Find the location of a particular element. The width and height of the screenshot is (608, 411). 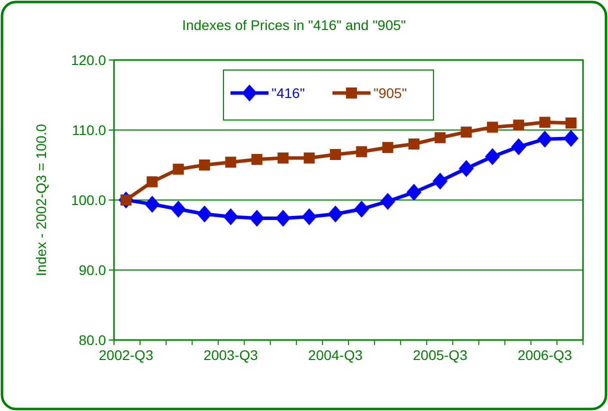

x-tick-label: 2002-Q3 is located at coordinates (126, 355).